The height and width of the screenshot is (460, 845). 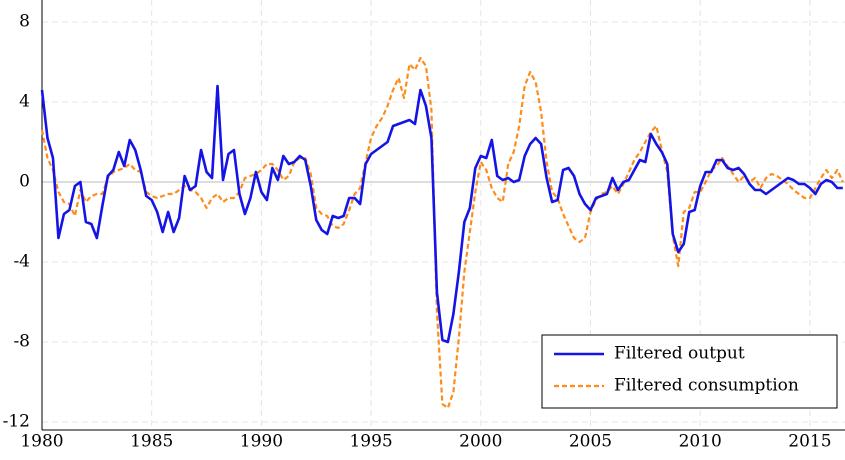 What do you see at coordinates (700, 442) in the screenshot?
I see `x-tick-label: 2010` at bounding box center [700, 442].